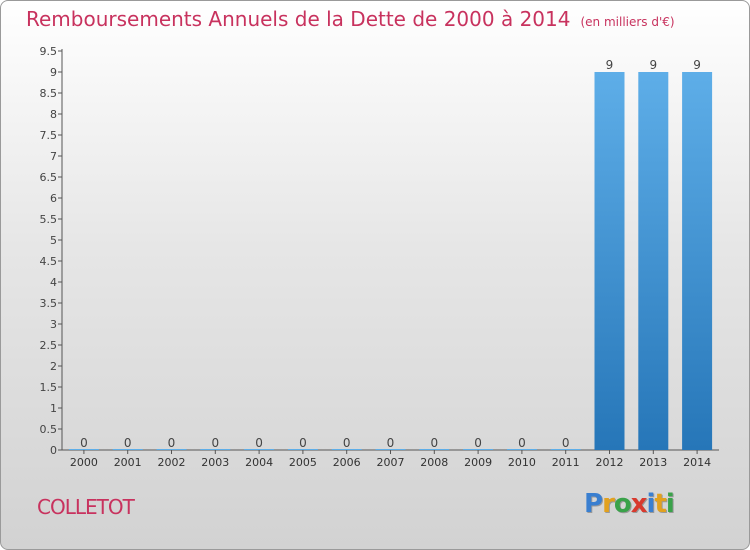 This screenshot has height=550, width=750. What do you see at coordinates (53, 240) in the screenshot?
I see `y-tick-label: 5` at bounding box center [53, 240].